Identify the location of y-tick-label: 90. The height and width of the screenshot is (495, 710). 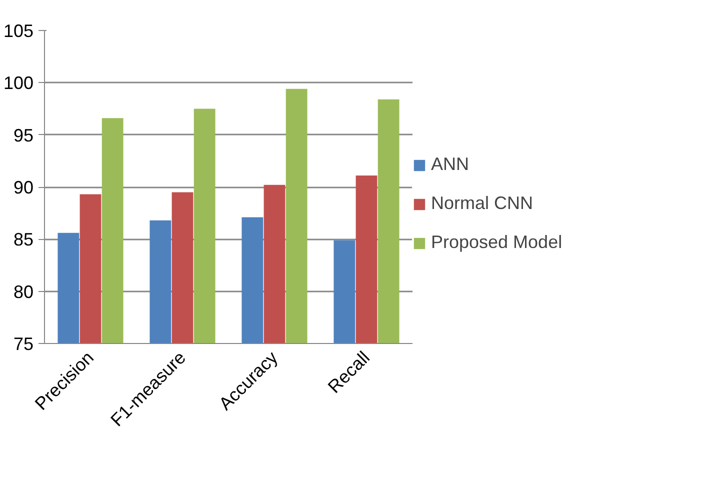
(23, 188).